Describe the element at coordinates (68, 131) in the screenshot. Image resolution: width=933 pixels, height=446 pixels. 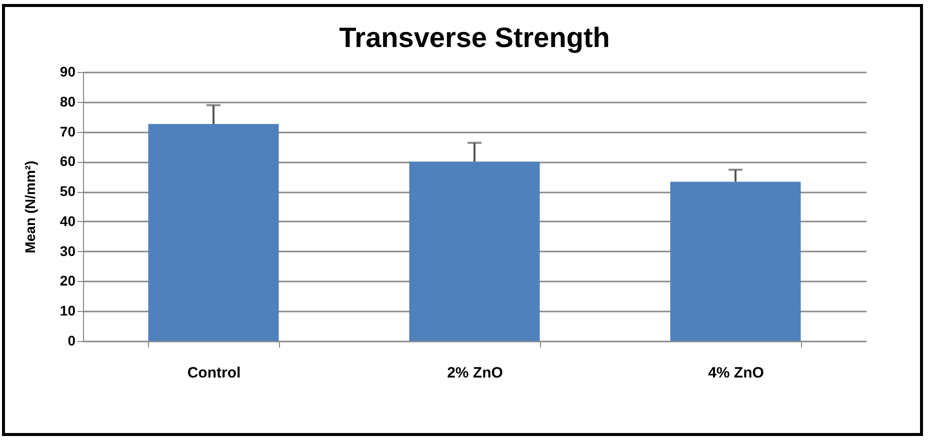
I see `y-tick-label: 70` at that location.